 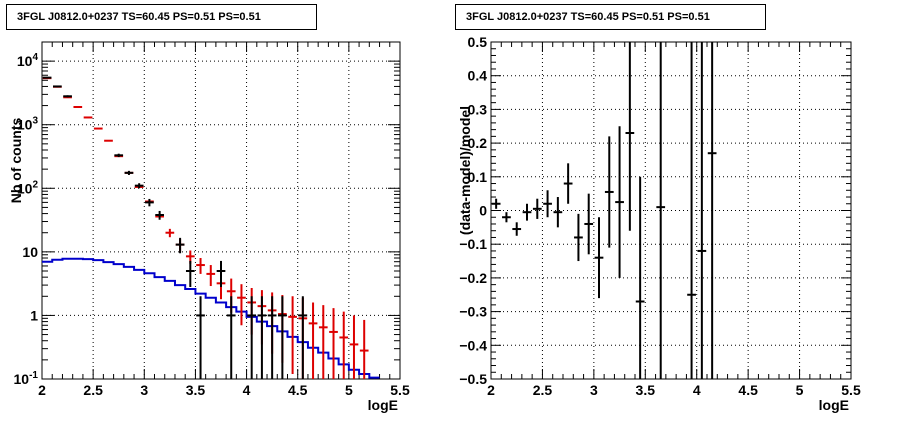 I want to click on y-tick-label: 10, so click(x=30, y=252).